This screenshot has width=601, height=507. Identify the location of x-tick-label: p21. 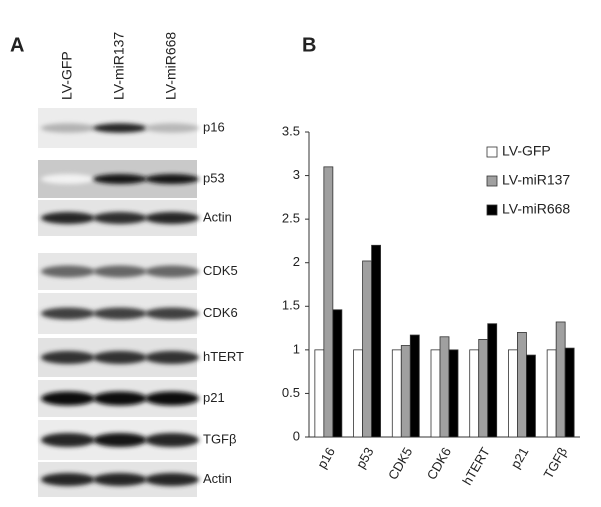
(520, 458).